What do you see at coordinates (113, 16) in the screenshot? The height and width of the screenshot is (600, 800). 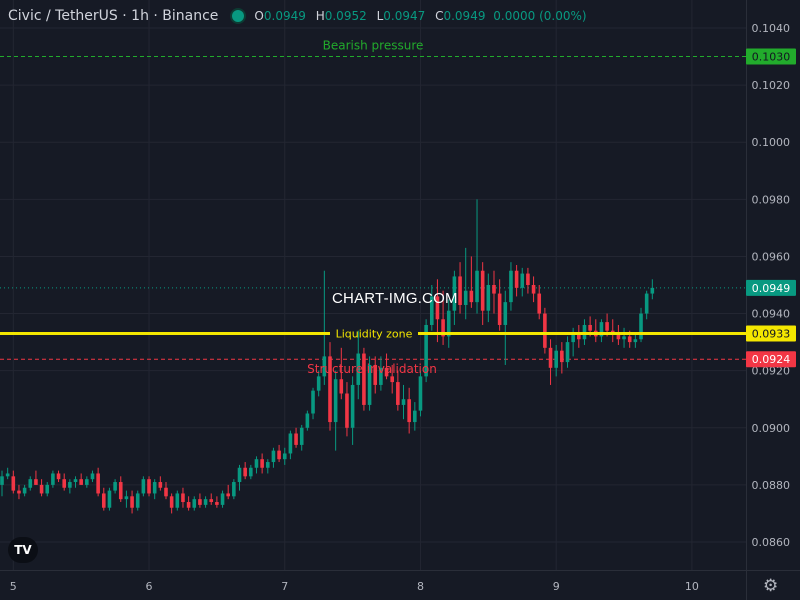 I see `symbol-title: Civic / TetherUS · 1h · Binance` at bounding box center [113, 16].